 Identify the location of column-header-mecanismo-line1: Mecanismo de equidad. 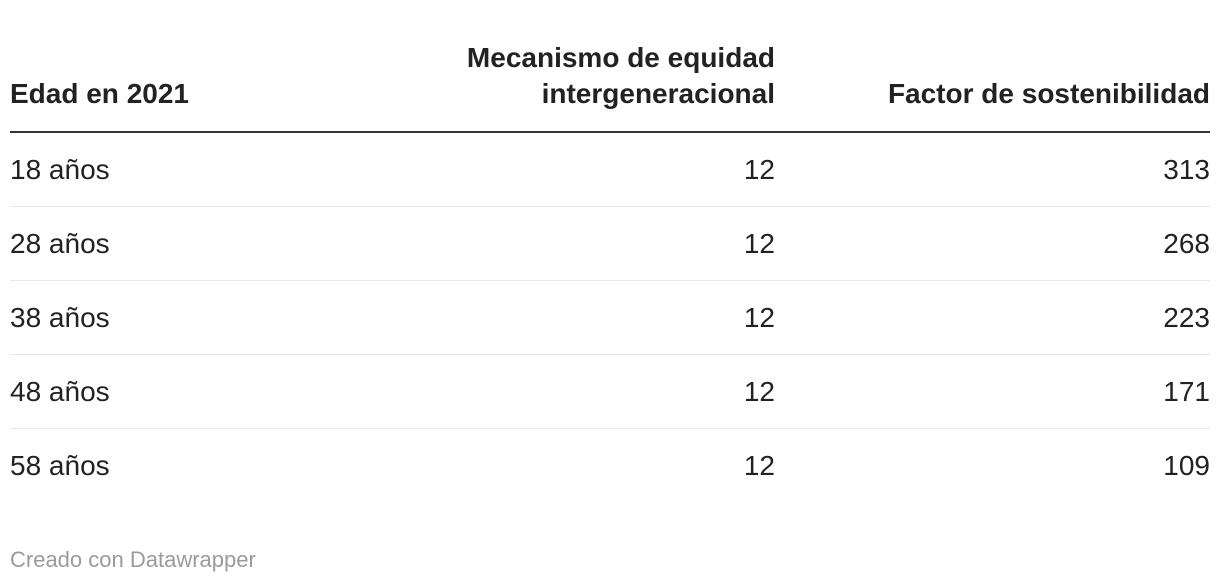
(620, 57).